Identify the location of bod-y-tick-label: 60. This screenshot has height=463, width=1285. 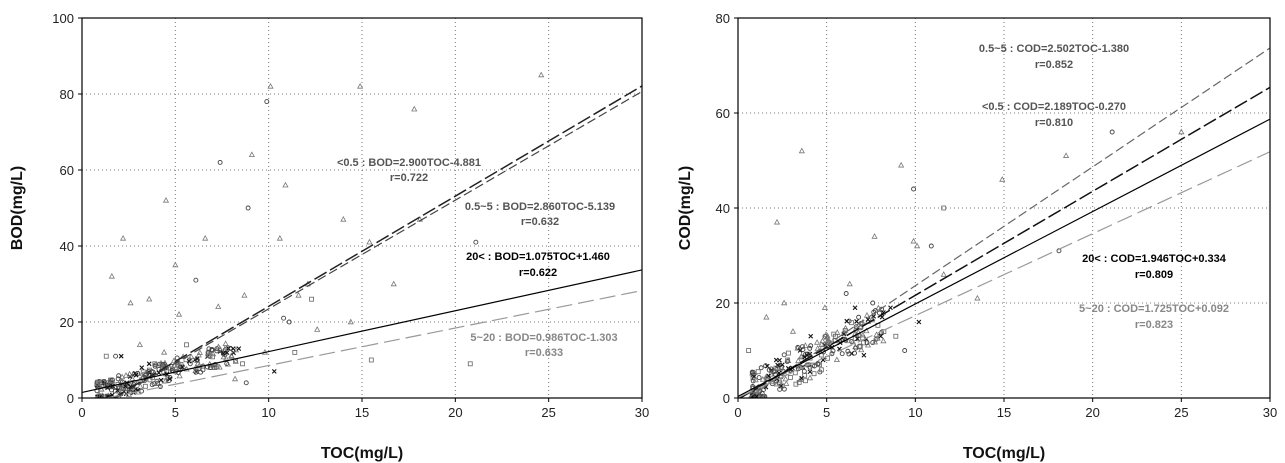
(67, 170).